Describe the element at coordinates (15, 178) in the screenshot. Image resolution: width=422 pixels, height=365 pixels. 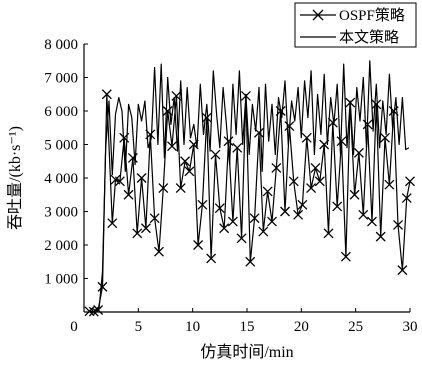
I see `y-axis-title: 吞吐量/(kb·s⁻¹)` at that location.